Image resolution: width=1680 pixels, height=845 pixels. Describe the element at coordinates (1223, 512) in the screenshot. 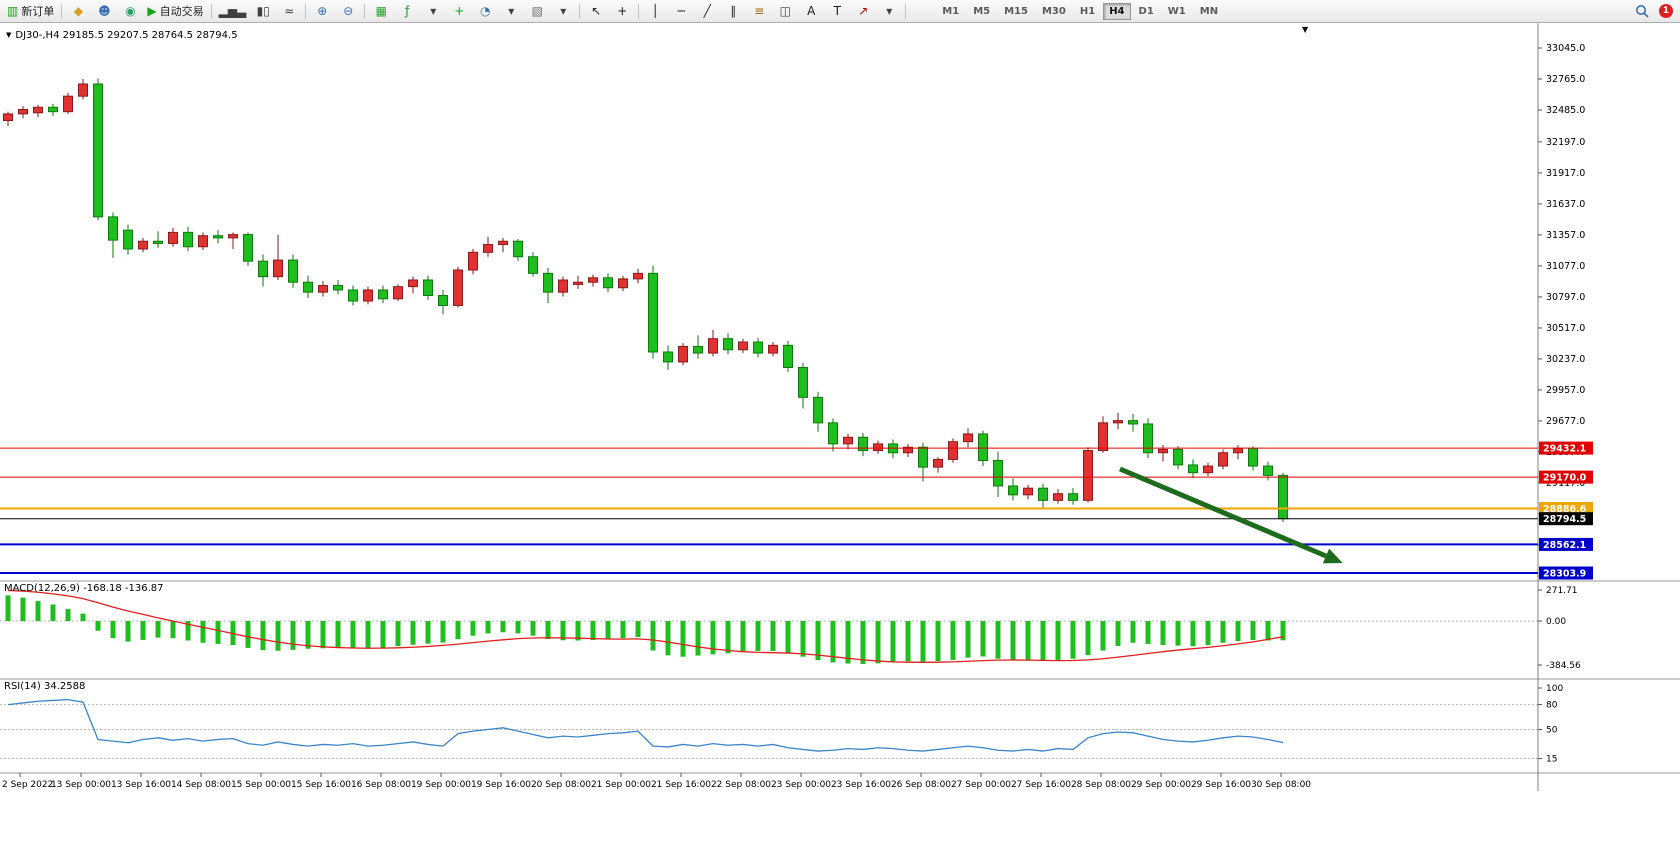

I see `arrow-shaft` at that location.